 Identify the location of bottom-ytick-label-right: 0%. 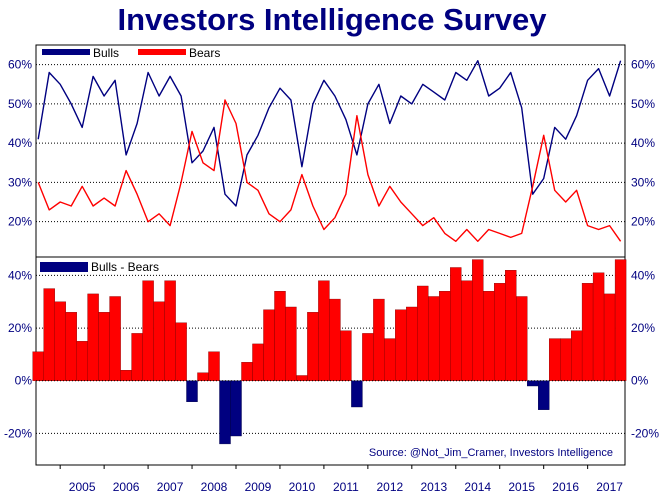
(640, 381).